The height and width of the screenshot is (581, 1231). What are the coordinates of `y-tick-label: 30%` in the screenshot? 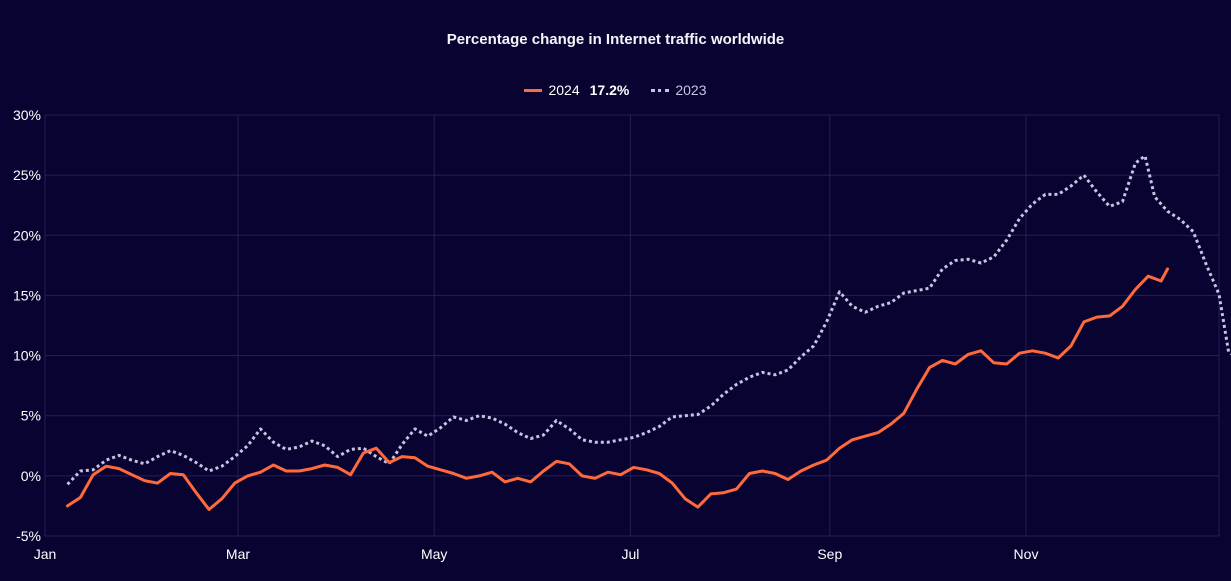 It's located at (27, 115).